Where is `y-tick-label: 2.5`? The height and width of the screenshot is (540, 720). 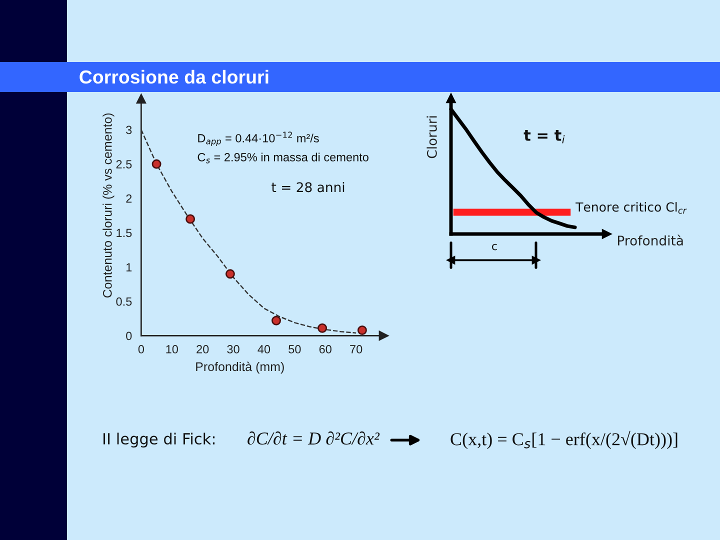
y-tick-label: 2.5 is located at coordinates (124, 164).